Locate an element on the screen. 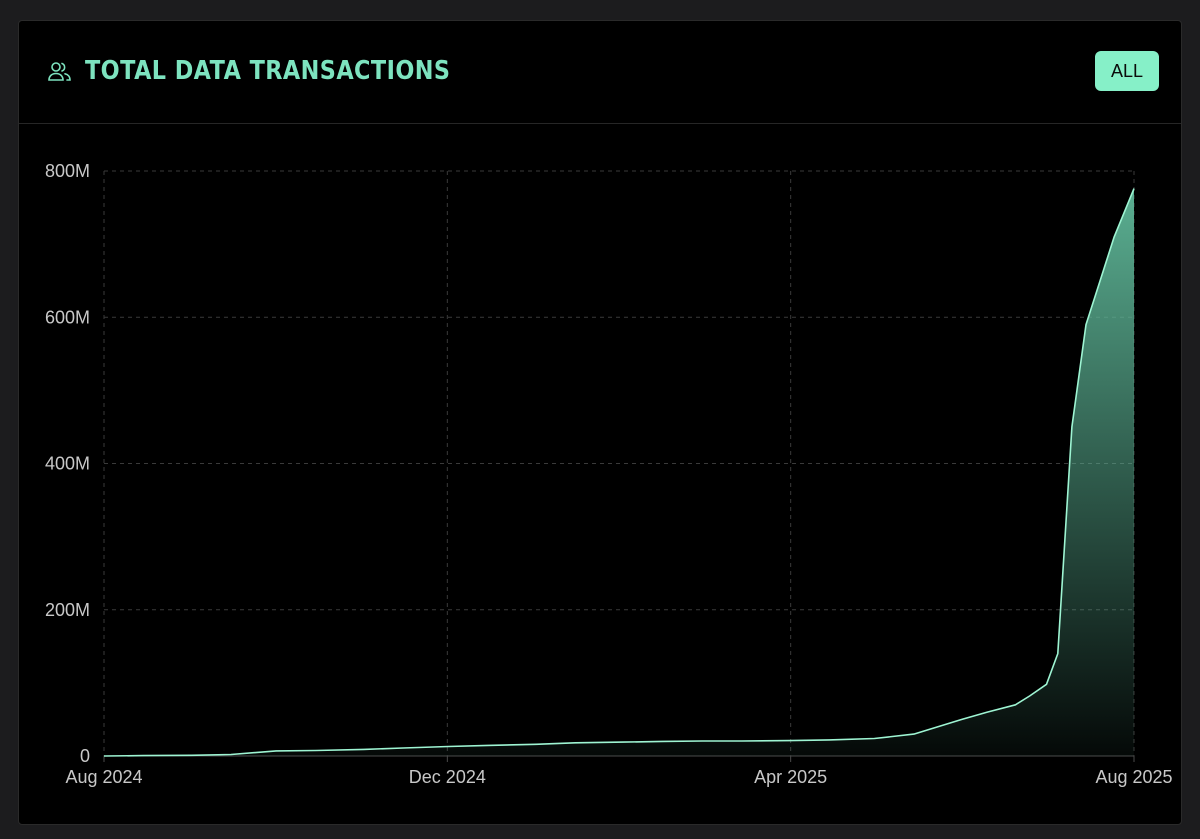 This screenshot has height=839, width=1200. users-icon is located at coordinates (60, 72).